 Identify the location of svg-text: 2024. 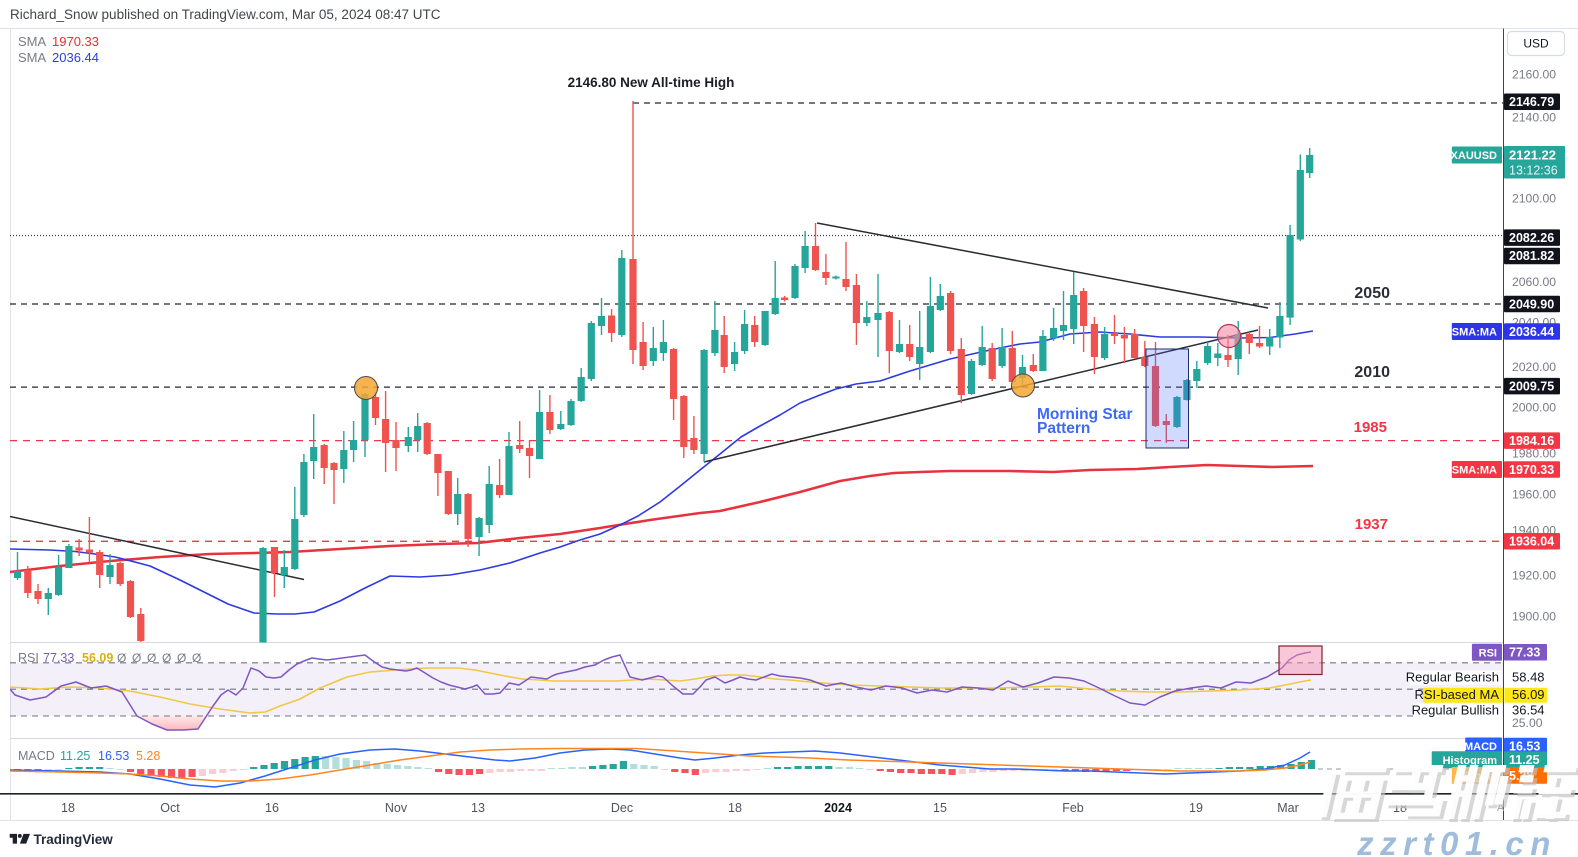
(838, 808).